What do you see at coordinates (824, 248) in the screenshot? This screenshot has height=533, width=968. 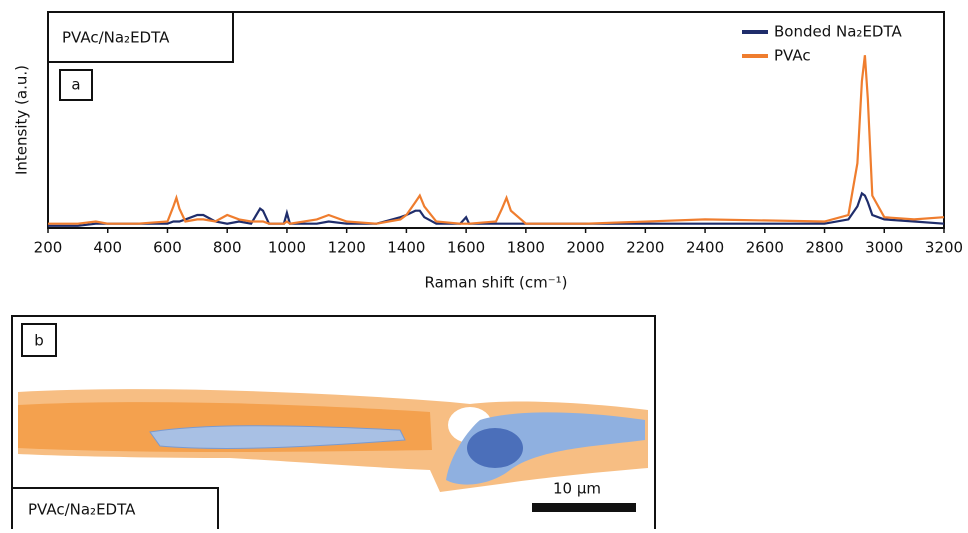 I see `x-tick-label: 2800` at bounding box center [824, 248].